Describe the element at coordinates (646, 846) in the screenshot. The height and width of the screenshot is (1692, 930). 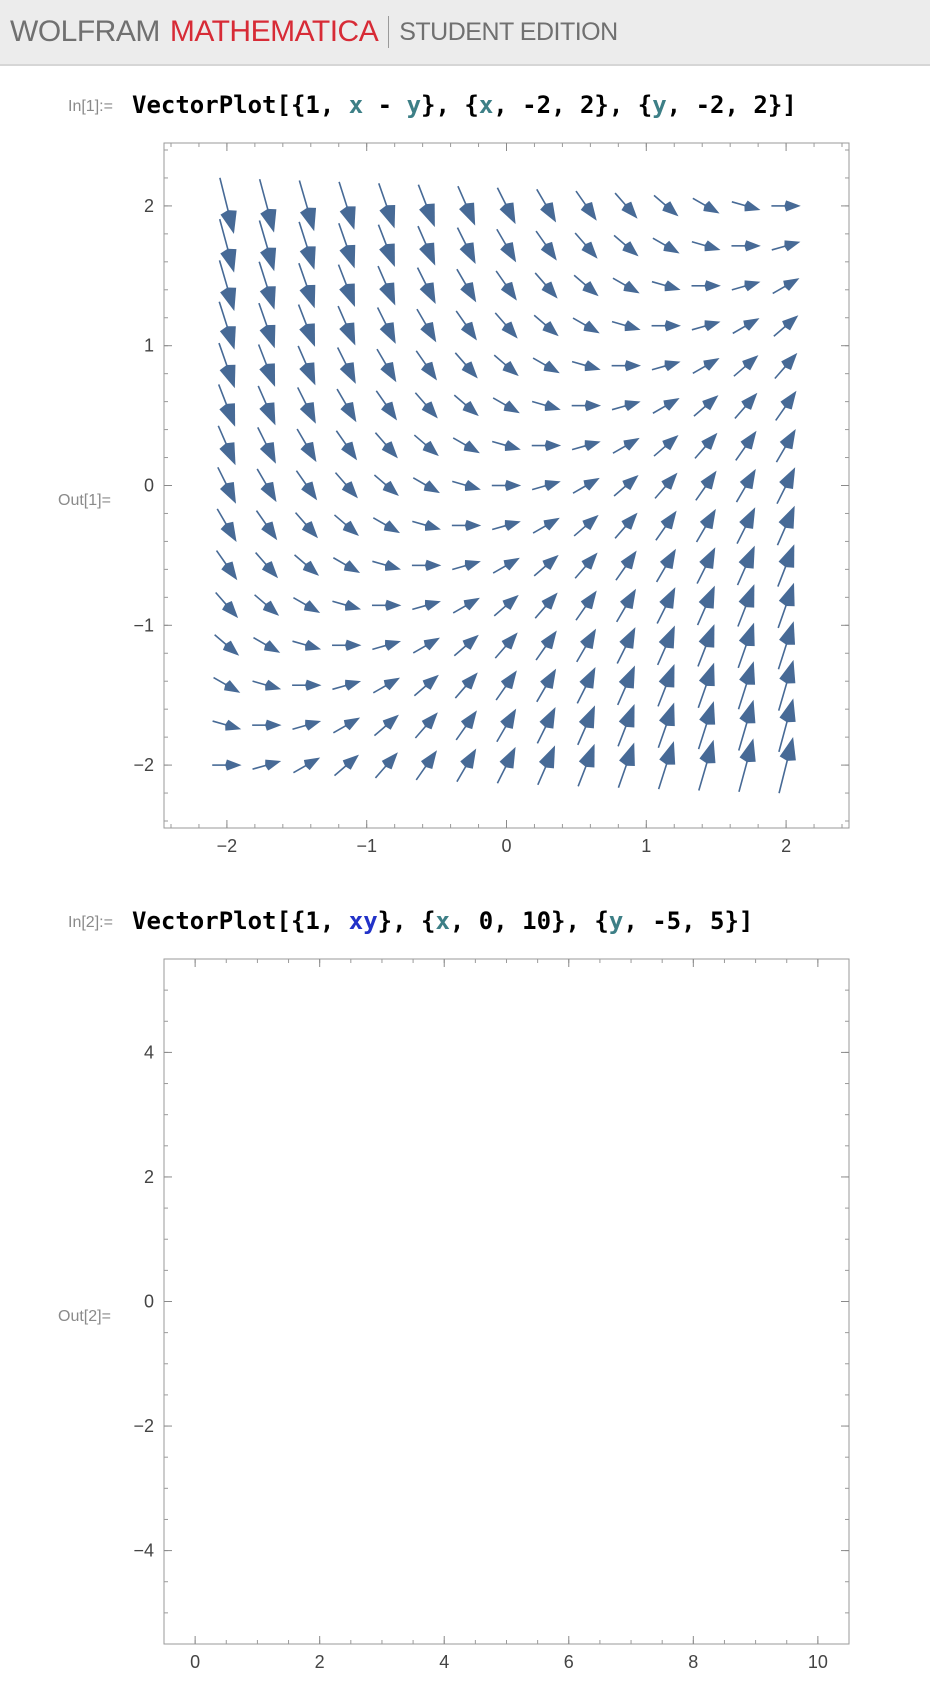
I see `x-tick-label: 1` at that location.